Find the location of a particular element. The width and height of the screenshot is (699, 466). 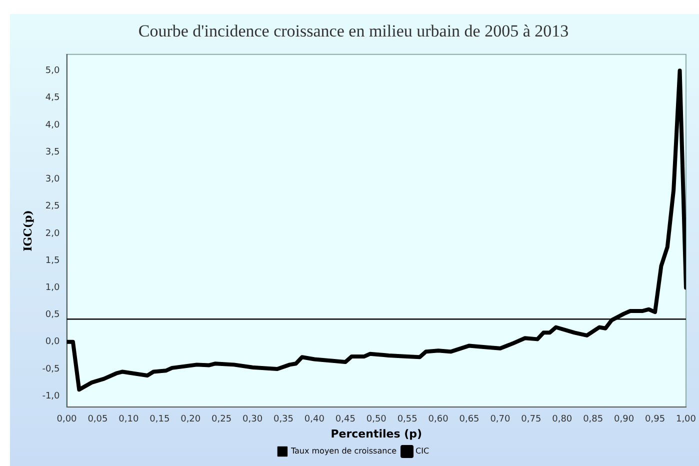

x-tick-label: 0,25 is located at coordinates (222, 419).